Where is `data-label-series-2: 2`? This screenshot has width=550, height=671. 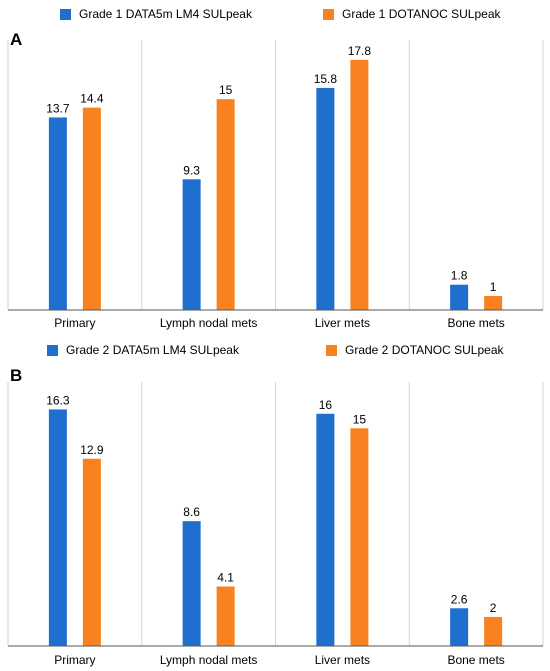
data-label-series-2: 2 is located at coordinates (493, 608).